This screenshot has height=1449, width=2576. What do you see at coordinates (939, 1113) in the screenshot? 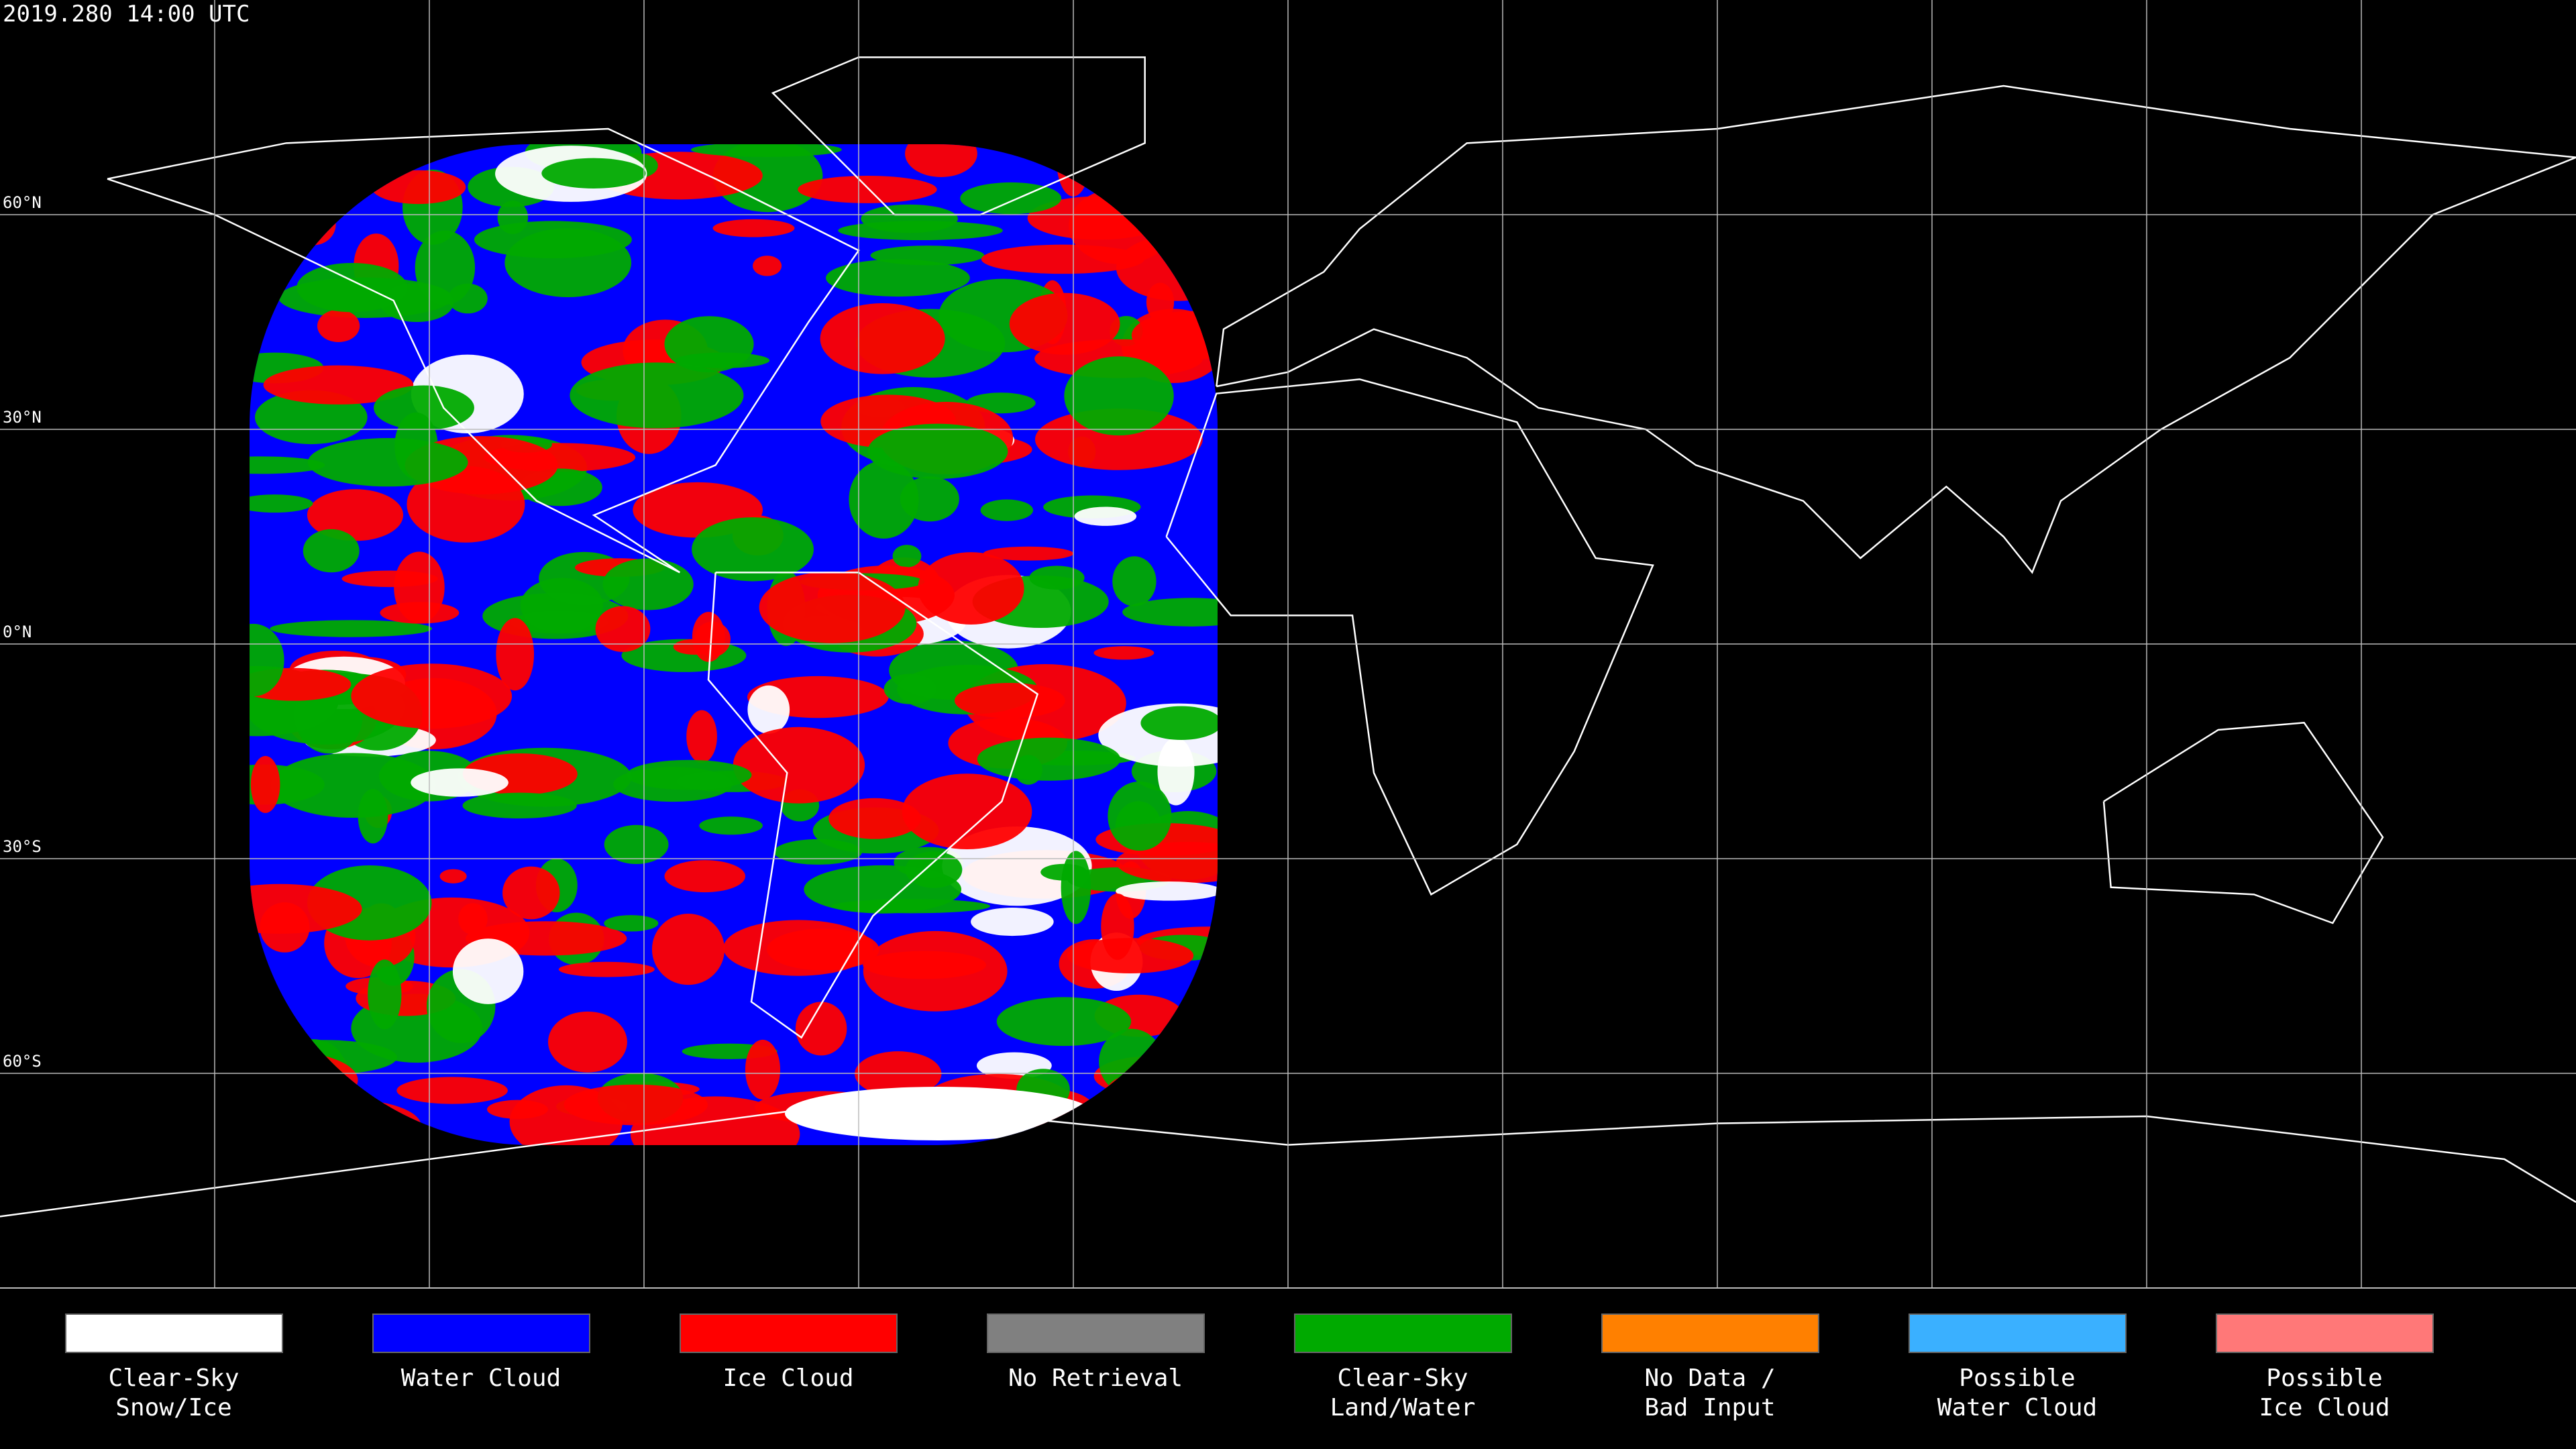
I see `ice-patch` at bounding box center [939, 1113].